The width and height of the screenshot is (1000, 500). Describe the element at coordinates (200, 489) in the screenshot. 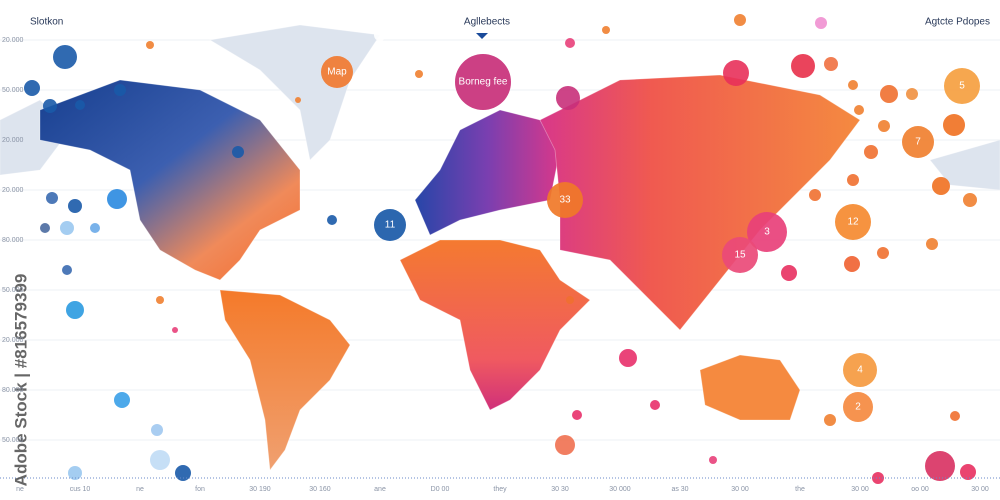

I see `bottom-axis-label: fon` at that location.